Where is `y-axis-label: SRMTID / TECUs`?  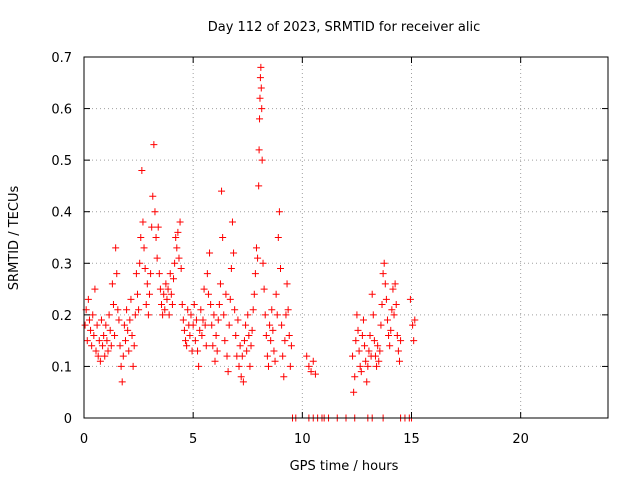 y-axis-label: SRMTID / TECUs is located at coordinates (14, 238).